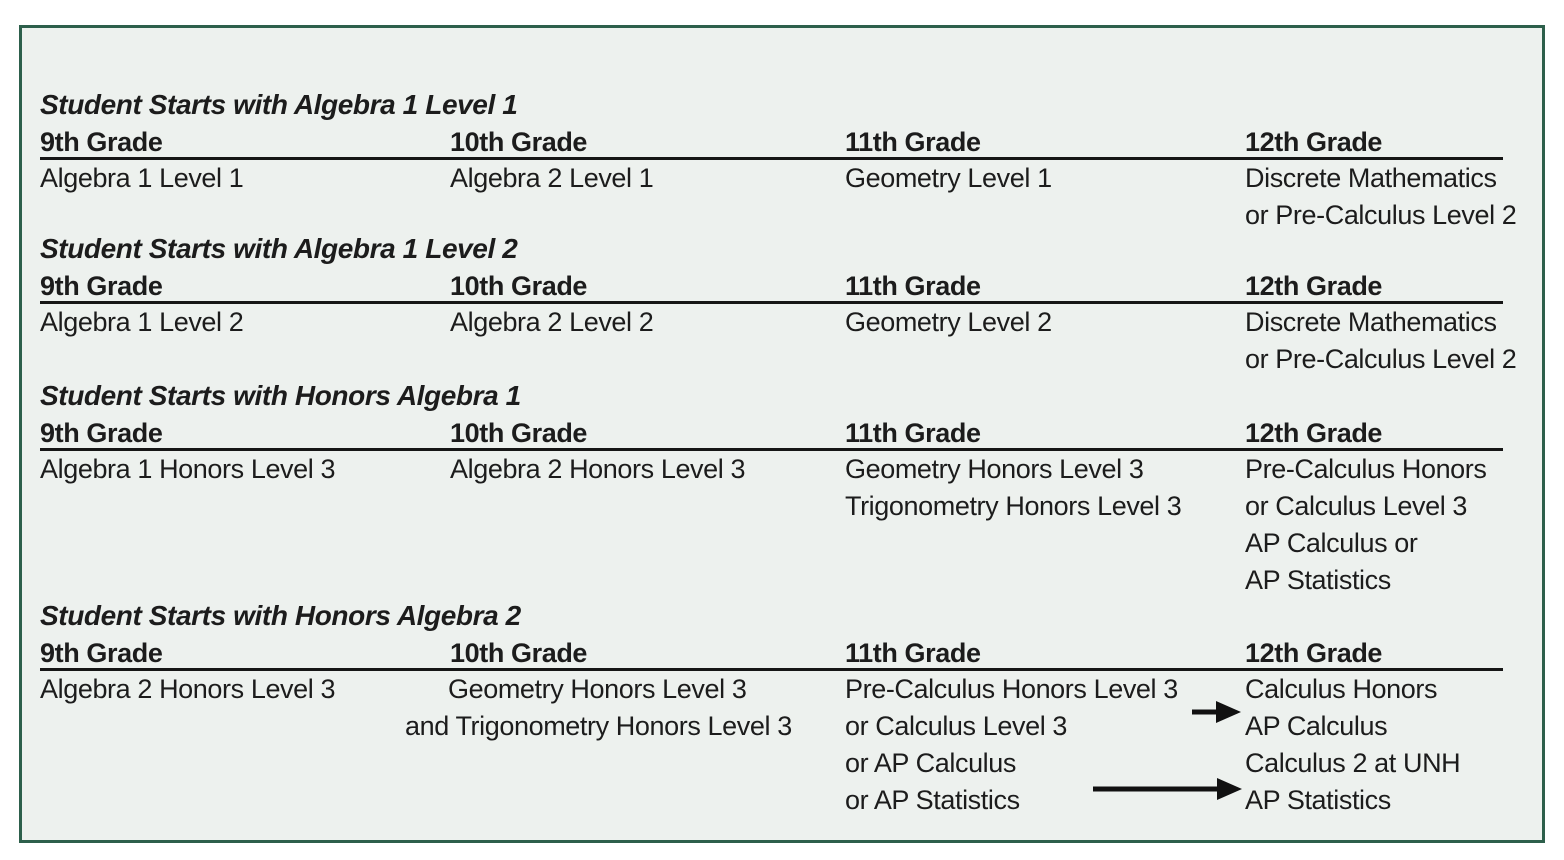 The height and width of the screenshot is (860, 1564). I want to click on courses-9th: Algebra 2 Honors Level 3, so click(187, 689).